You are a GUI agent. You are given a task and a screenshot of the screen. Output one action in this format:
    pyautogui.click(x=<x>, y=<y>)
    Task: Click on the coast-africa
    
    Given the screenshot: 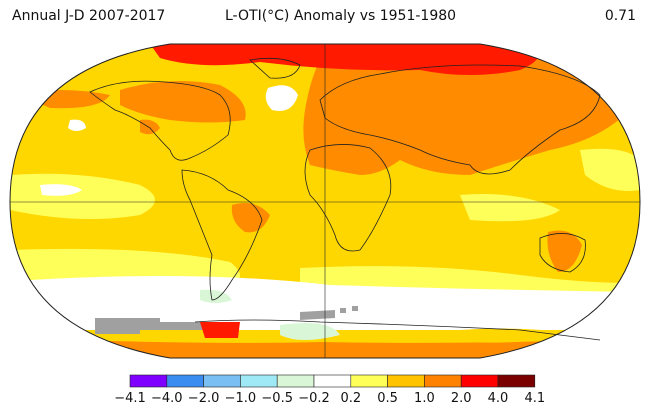 What is the action you would take?
    pyautogui.click(x=348, y=198)
    